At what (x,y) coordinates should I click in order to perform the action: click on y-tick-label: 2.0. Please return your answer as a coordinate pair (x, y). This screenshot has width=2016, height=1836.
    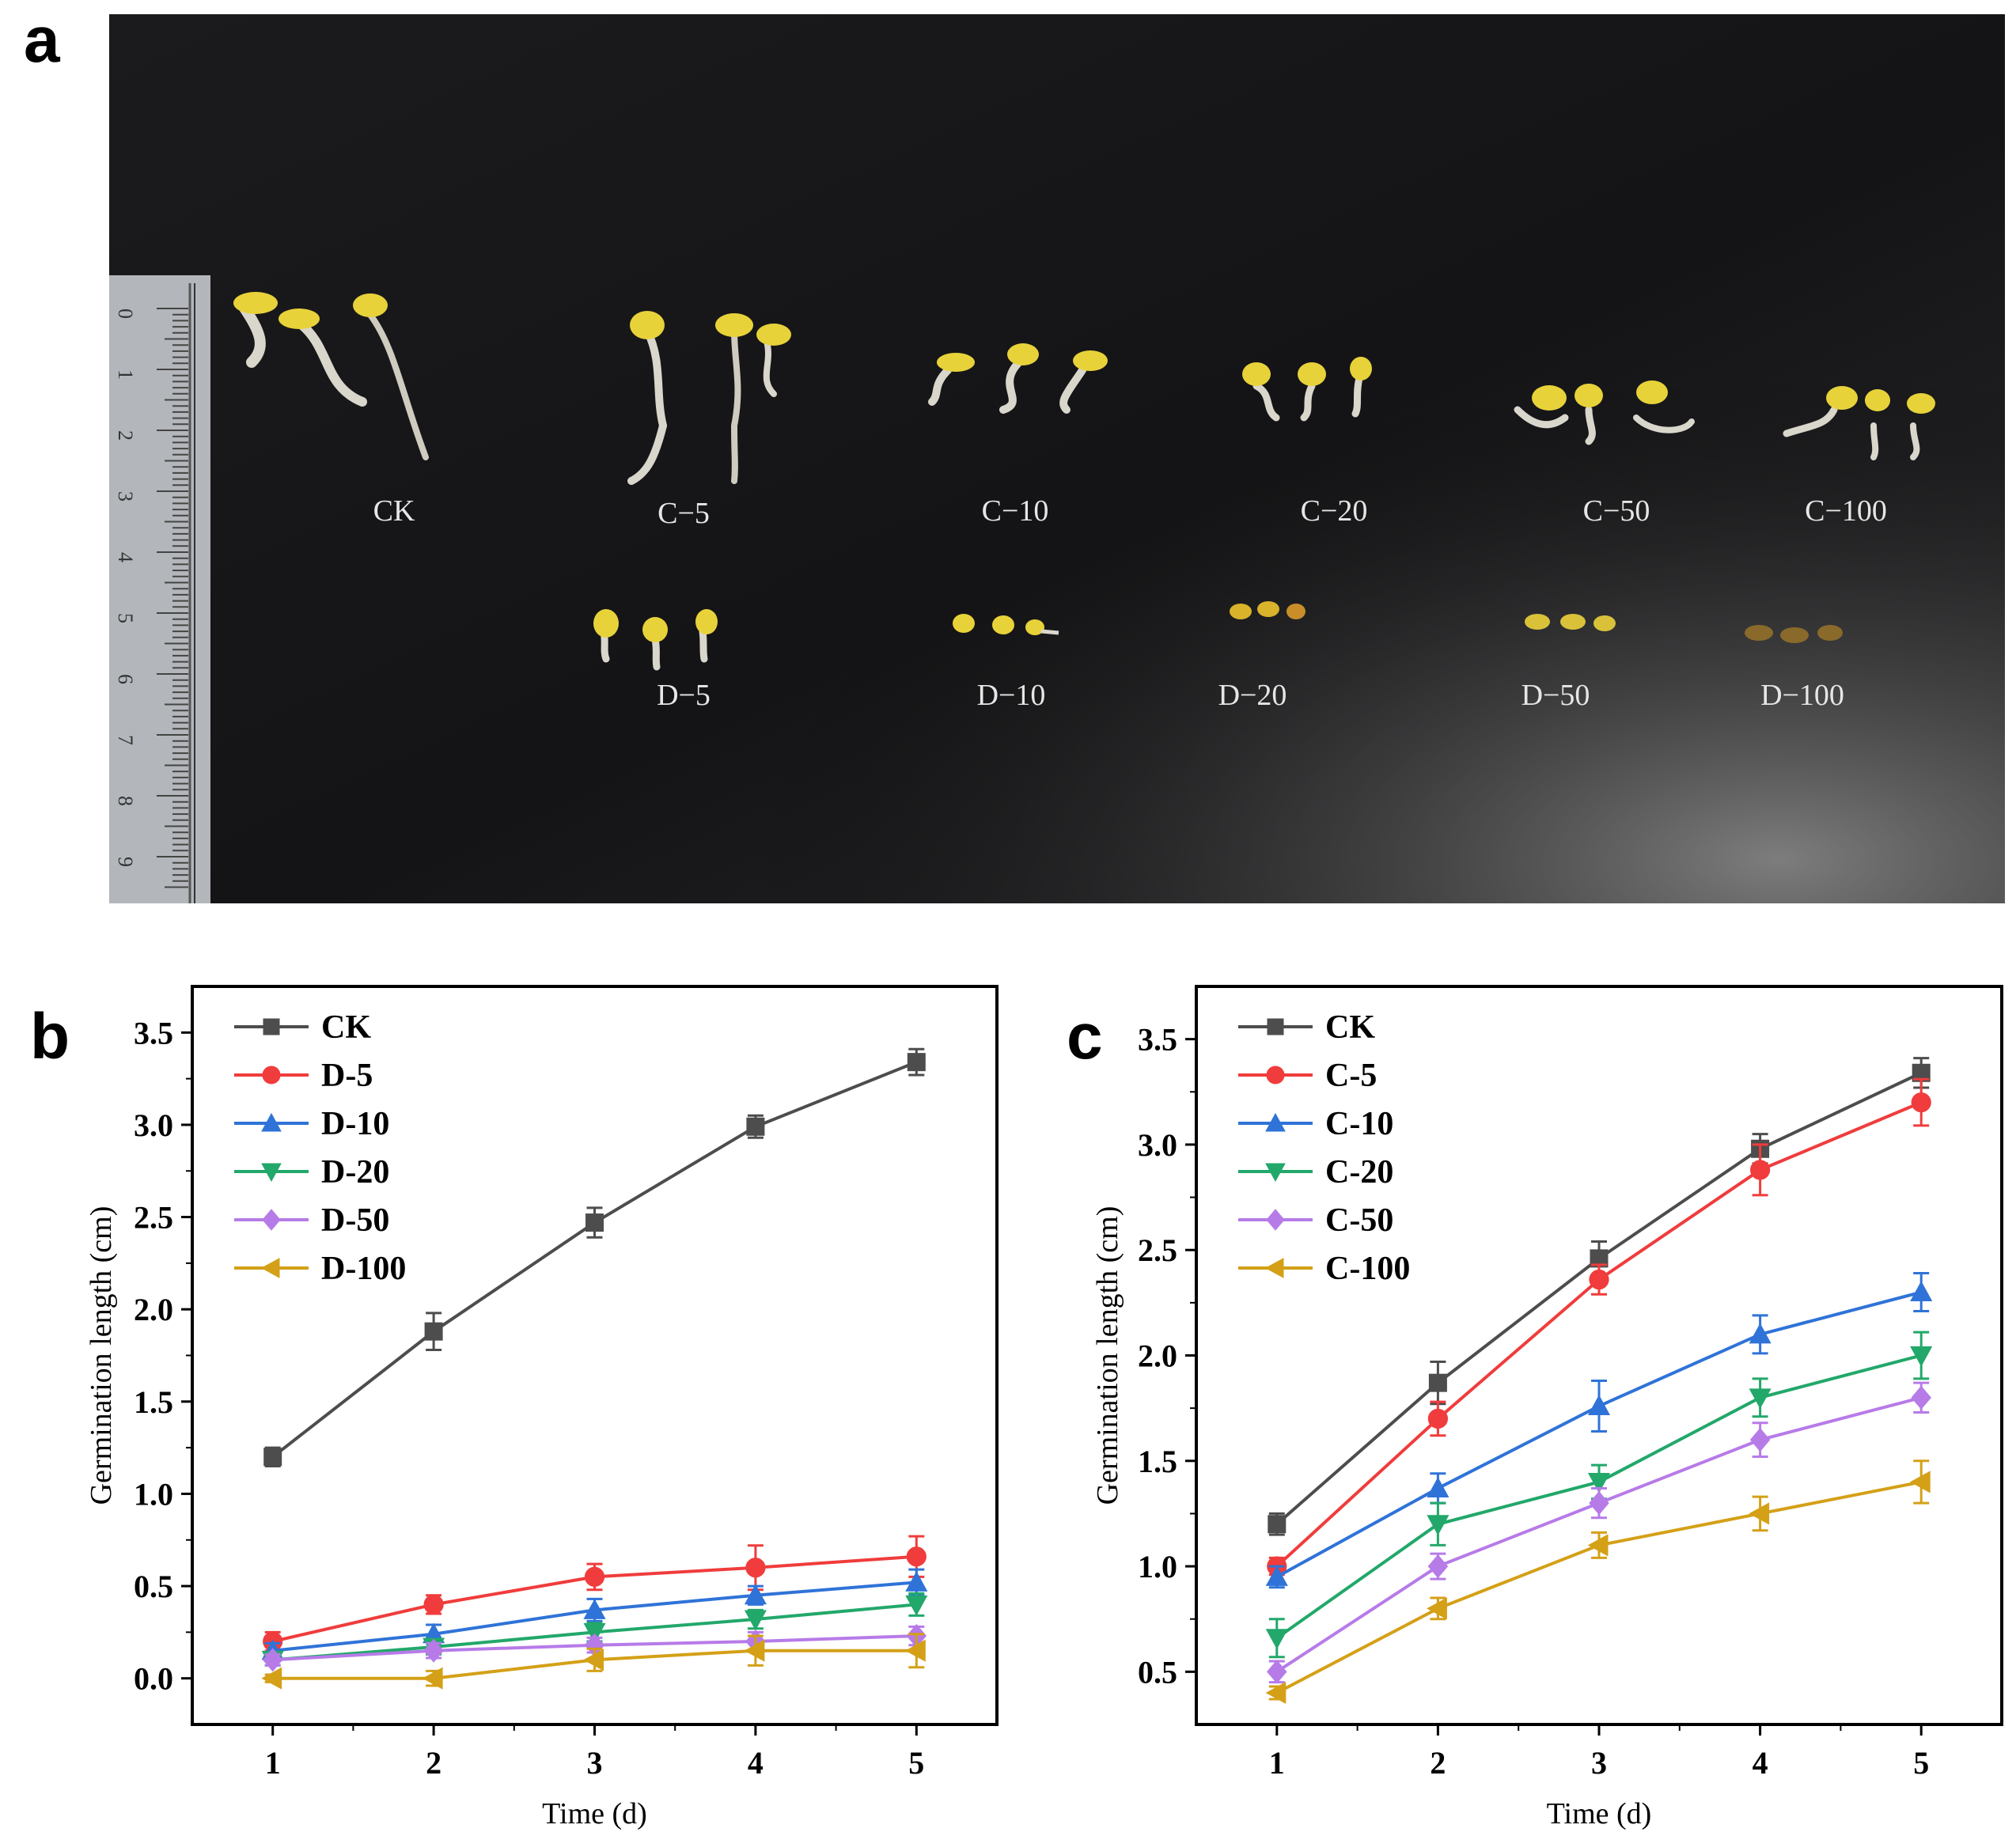
    Looking at the image, I should click on (153, 1309).